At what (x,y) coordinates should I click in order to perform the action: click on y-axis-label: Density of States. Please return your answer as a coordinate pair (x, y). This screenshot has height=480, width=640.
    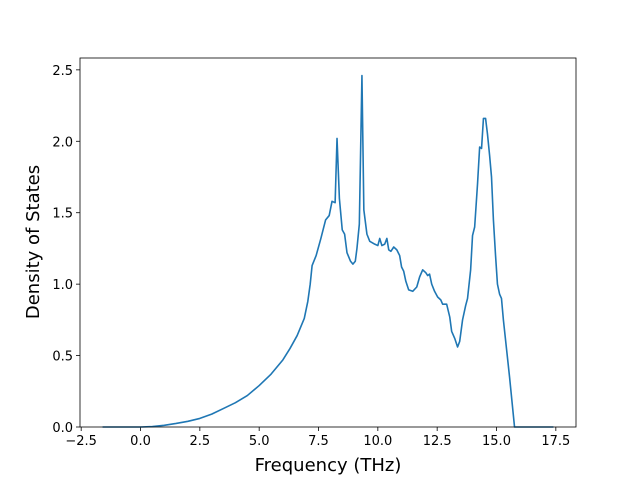
    Looking at the image, I should click on (33, 242).